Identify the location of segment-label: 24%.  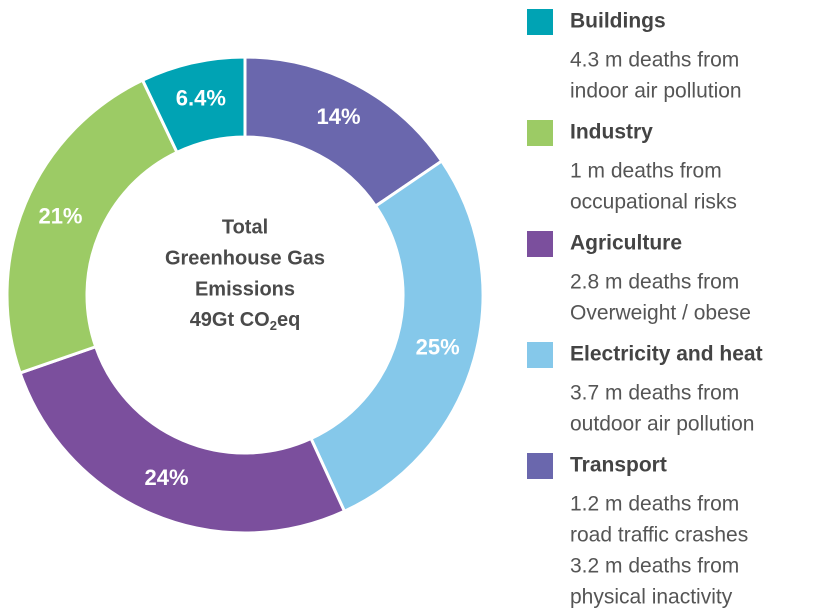
(167, 477).